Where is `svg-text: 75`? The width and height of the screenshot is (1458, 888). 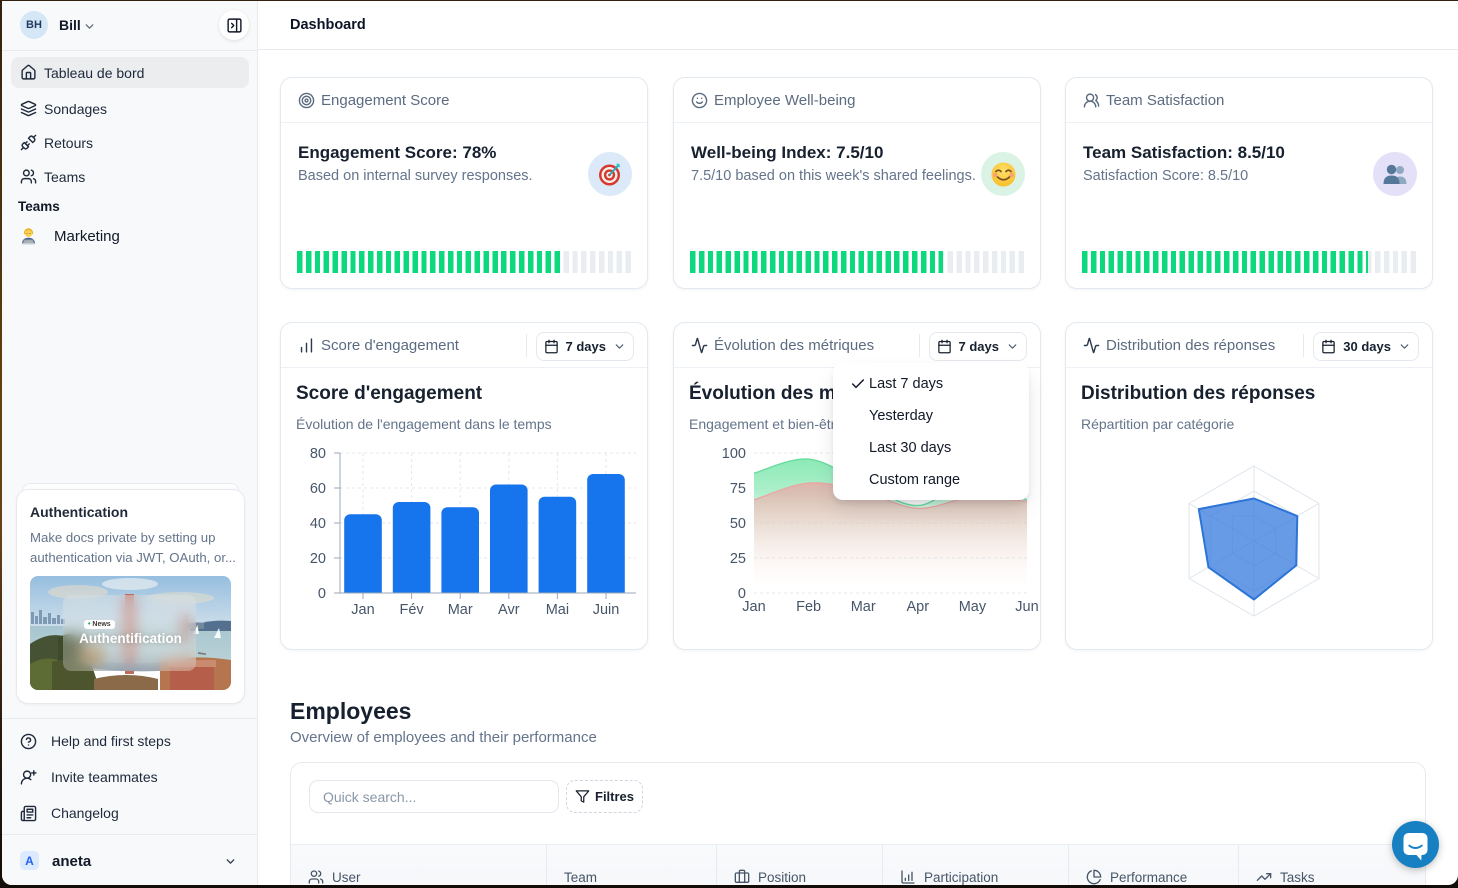 svg-text: 75 is located at coordinates (738, 489).